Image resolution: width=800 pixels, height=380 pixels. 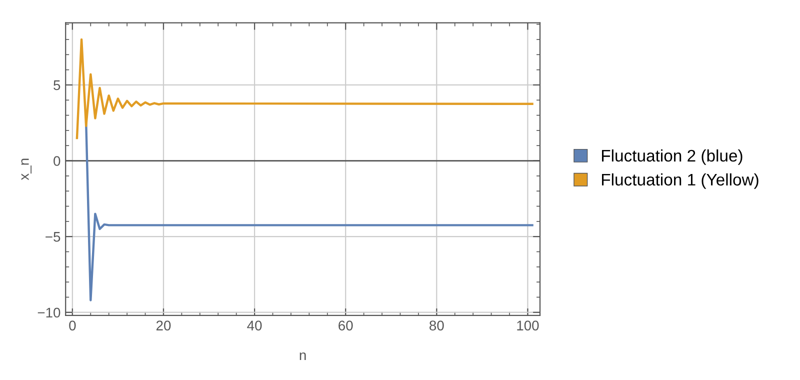 What do you see at coordinates (163, 325) in the screenshot?
I see `x-tick-label: 20` at bounding box center [163, 325].